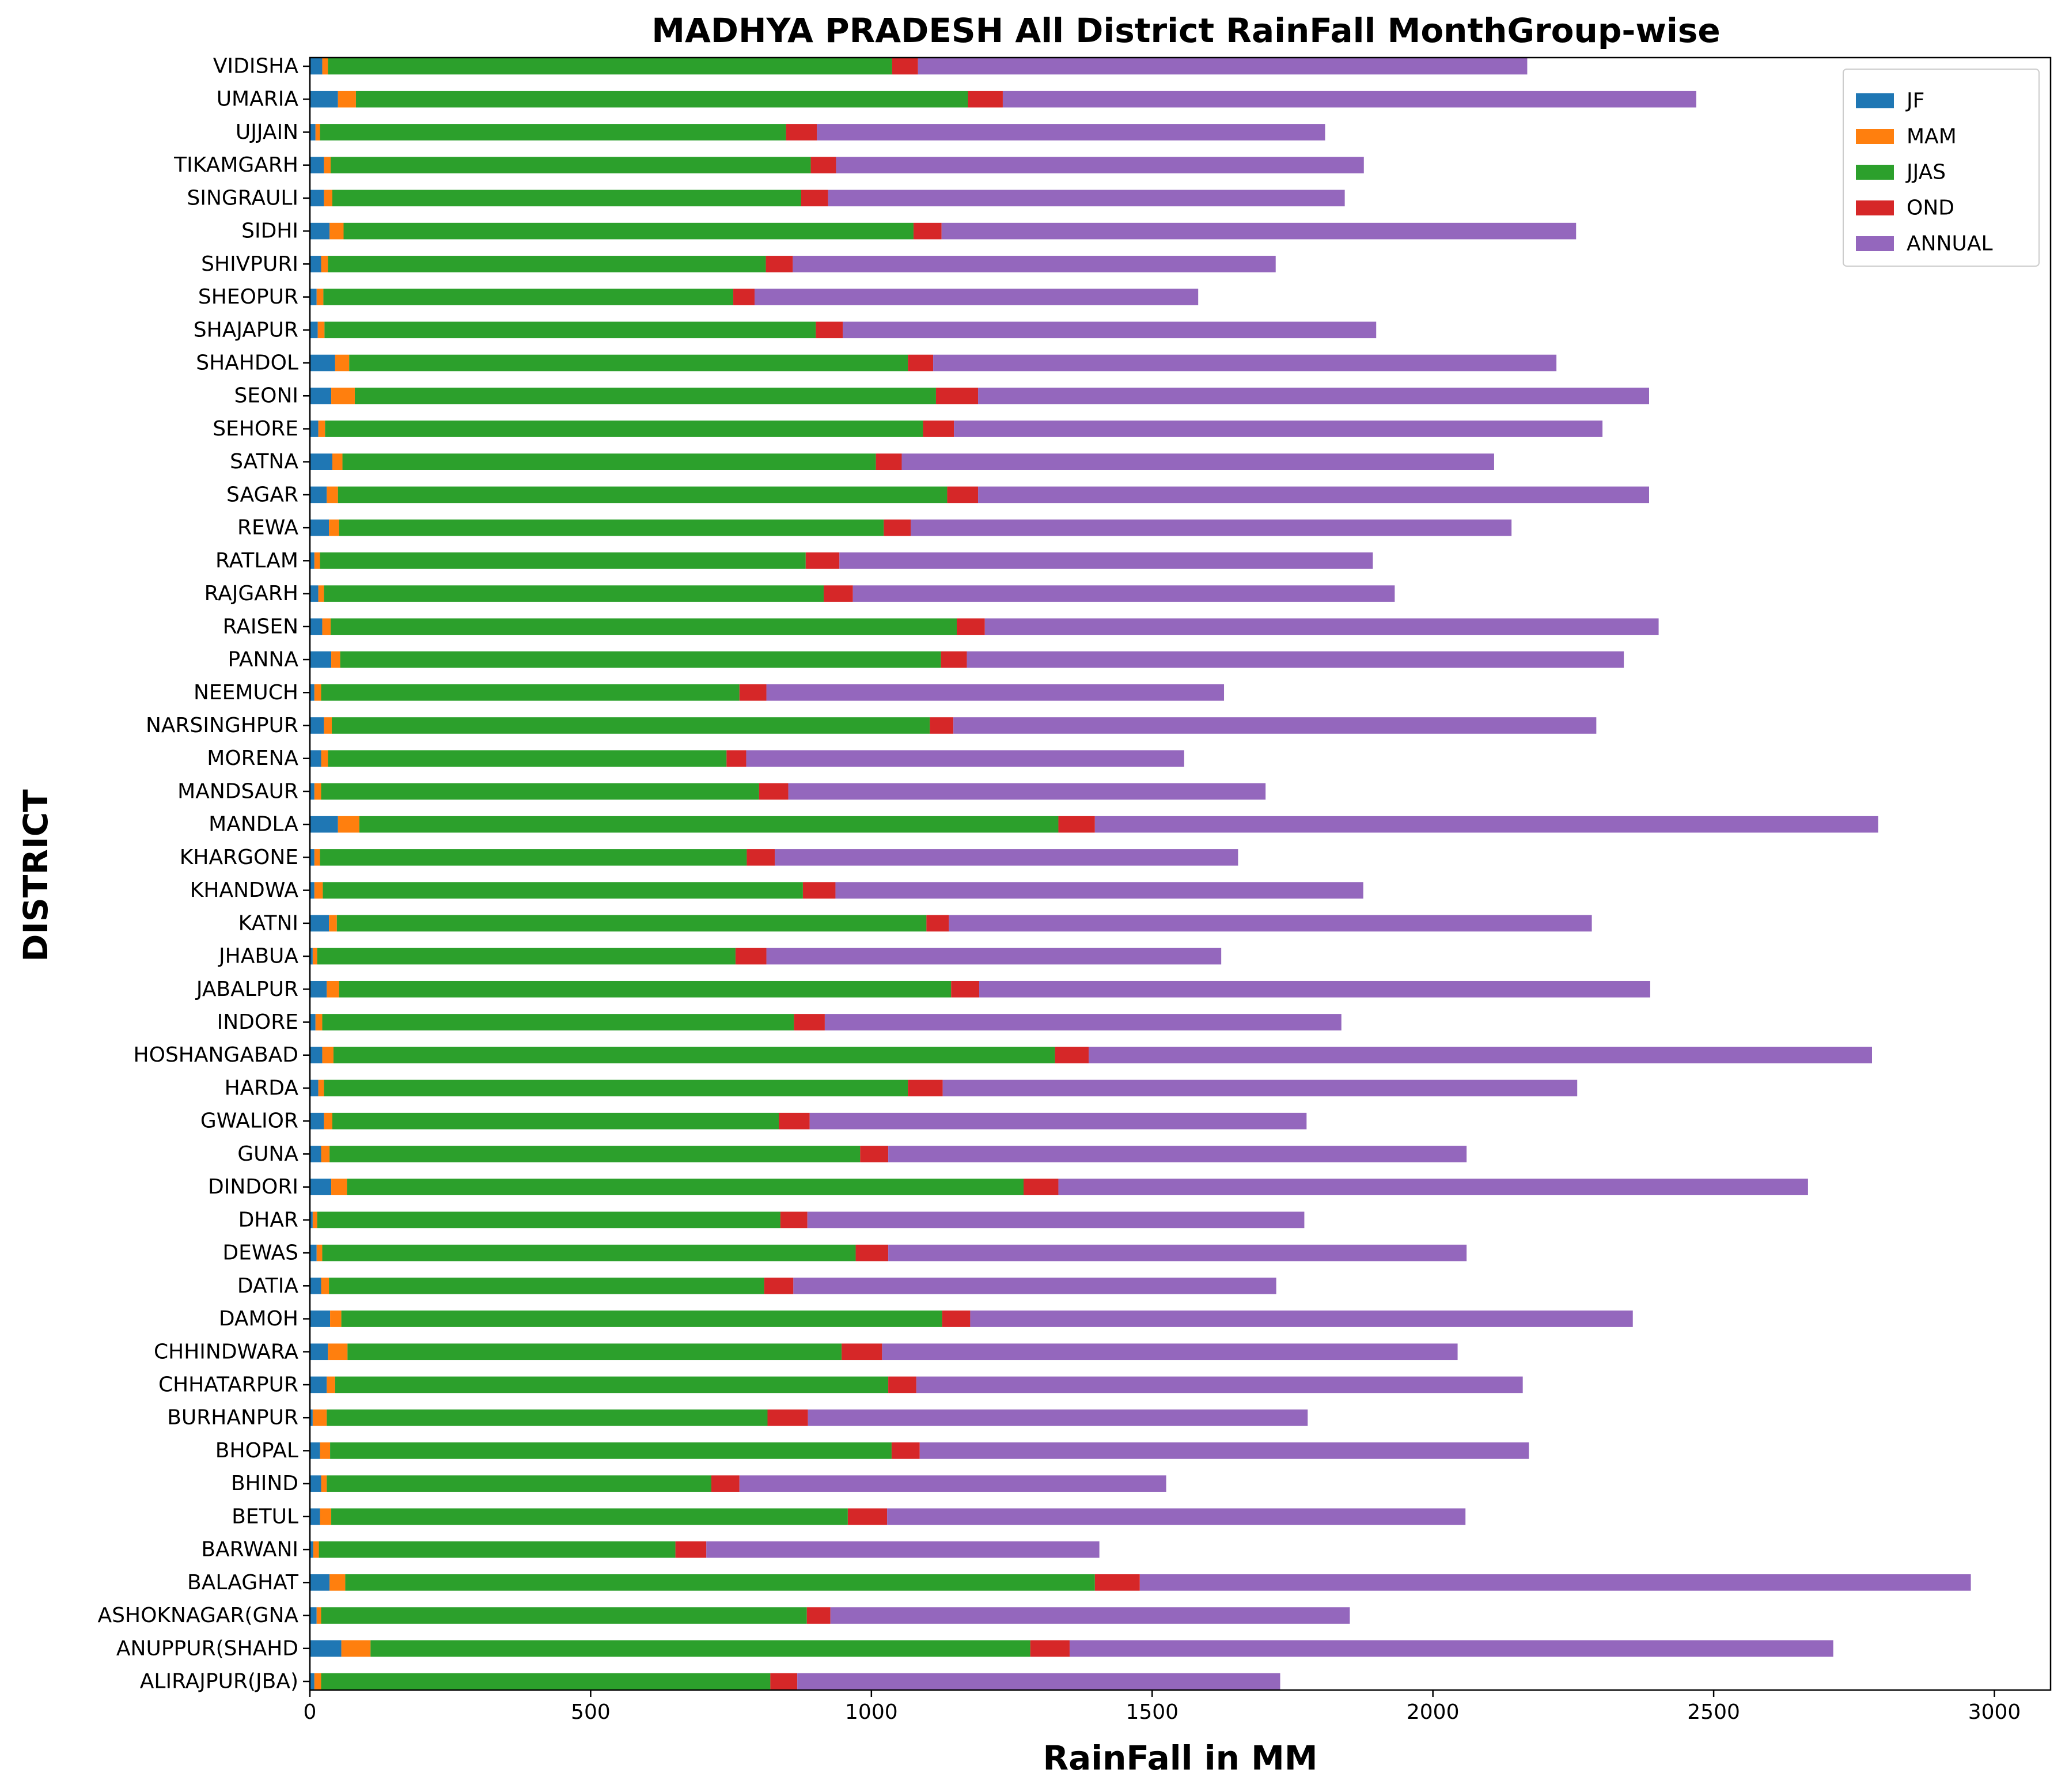  Describe the element at coordinates (253, 824) in the screenshot. I see `y-tick-label: MANDLA` at that location.